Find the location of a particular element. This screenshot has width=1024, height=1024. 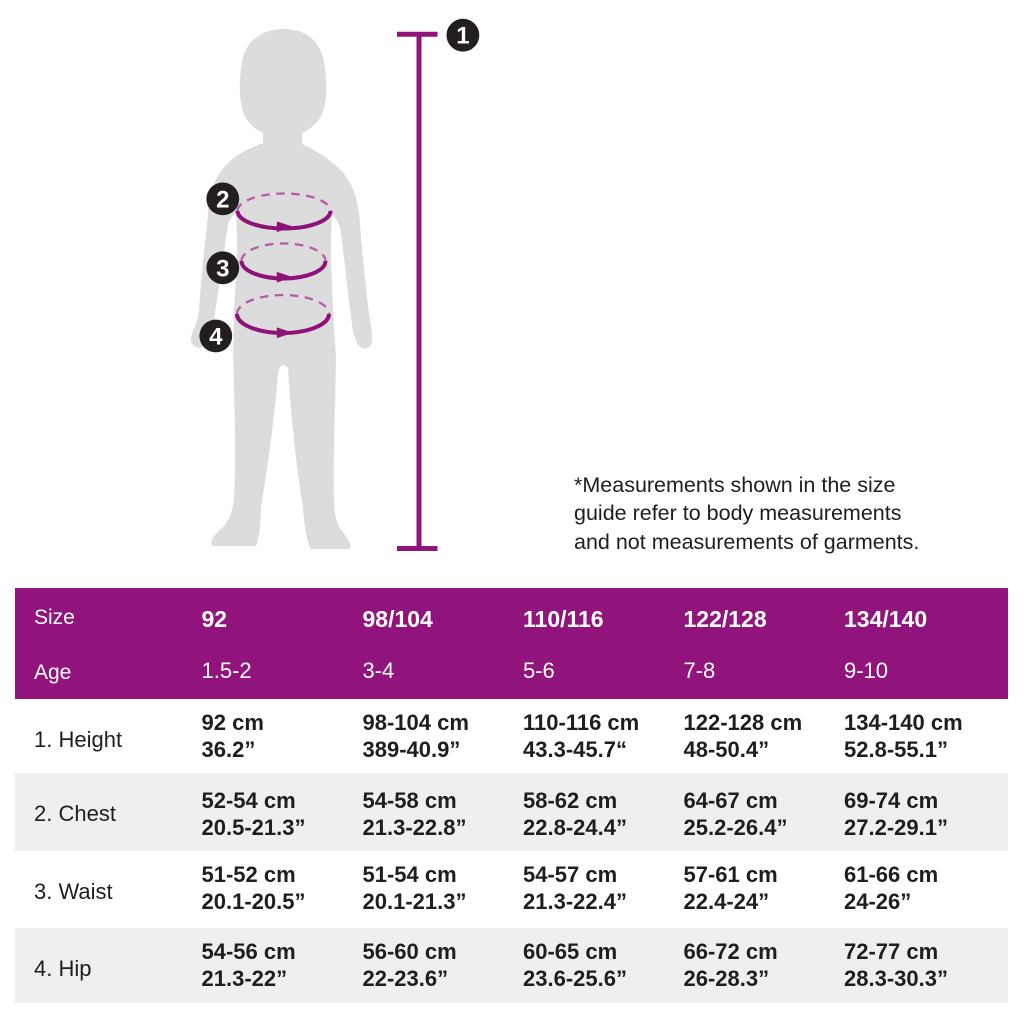

svg-text: 4 is located at coordinates (216, 337).